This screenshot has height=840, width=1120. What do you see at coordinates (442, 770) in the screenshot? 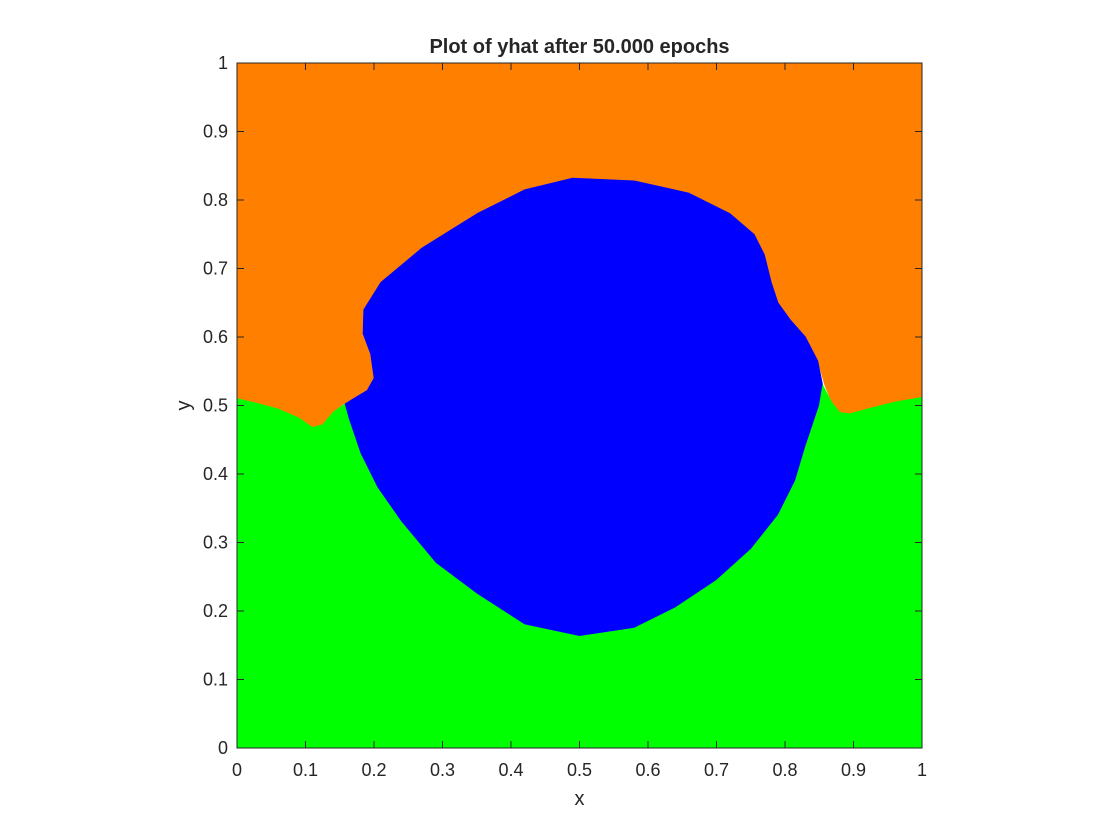
I see `x-tick-label: 0.3` at bounding box center [442, 770].